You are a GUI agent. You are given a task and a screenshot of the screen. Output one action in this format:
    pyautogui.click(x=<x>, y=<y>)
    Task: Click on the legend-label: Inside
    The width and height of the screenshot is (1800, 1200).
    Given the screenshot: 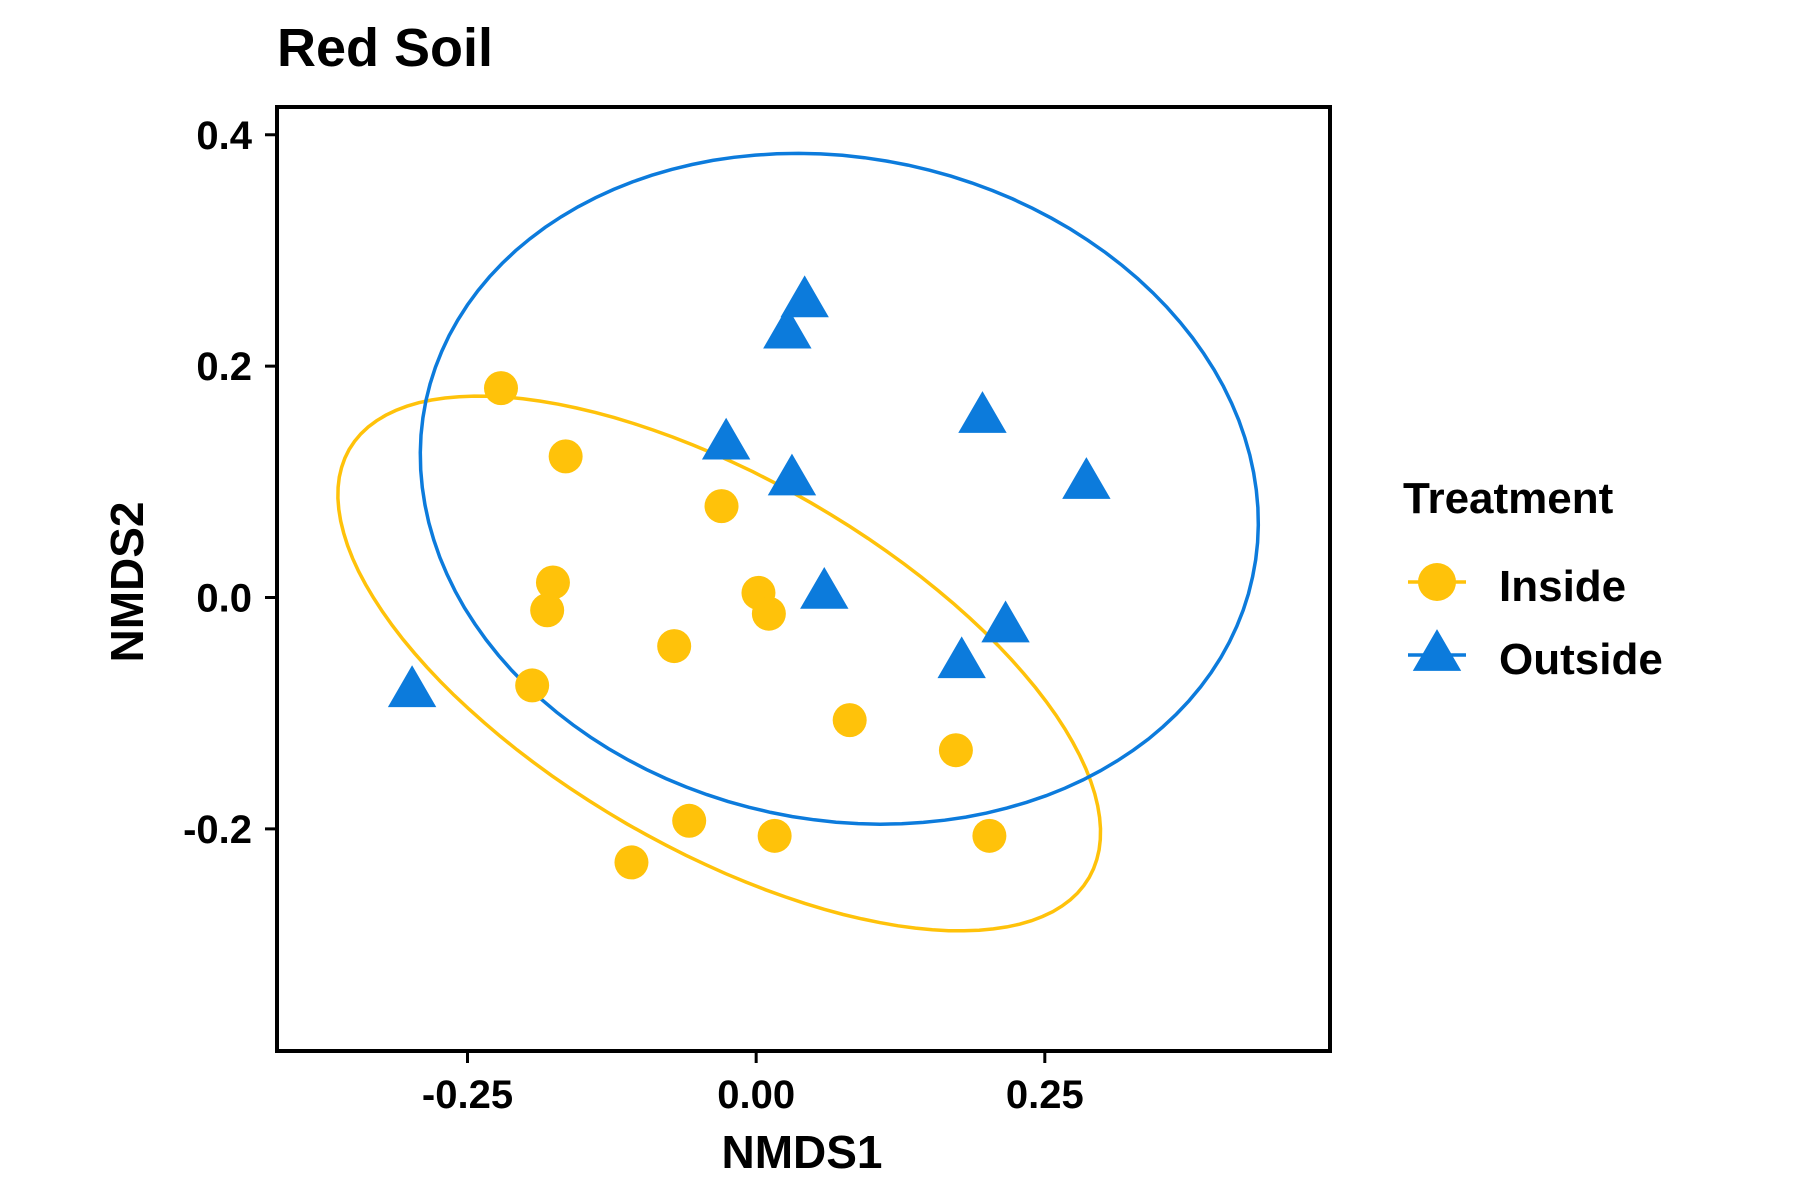 What is the action you would take?
    pyautogui.click(x=1562, y=586)
    